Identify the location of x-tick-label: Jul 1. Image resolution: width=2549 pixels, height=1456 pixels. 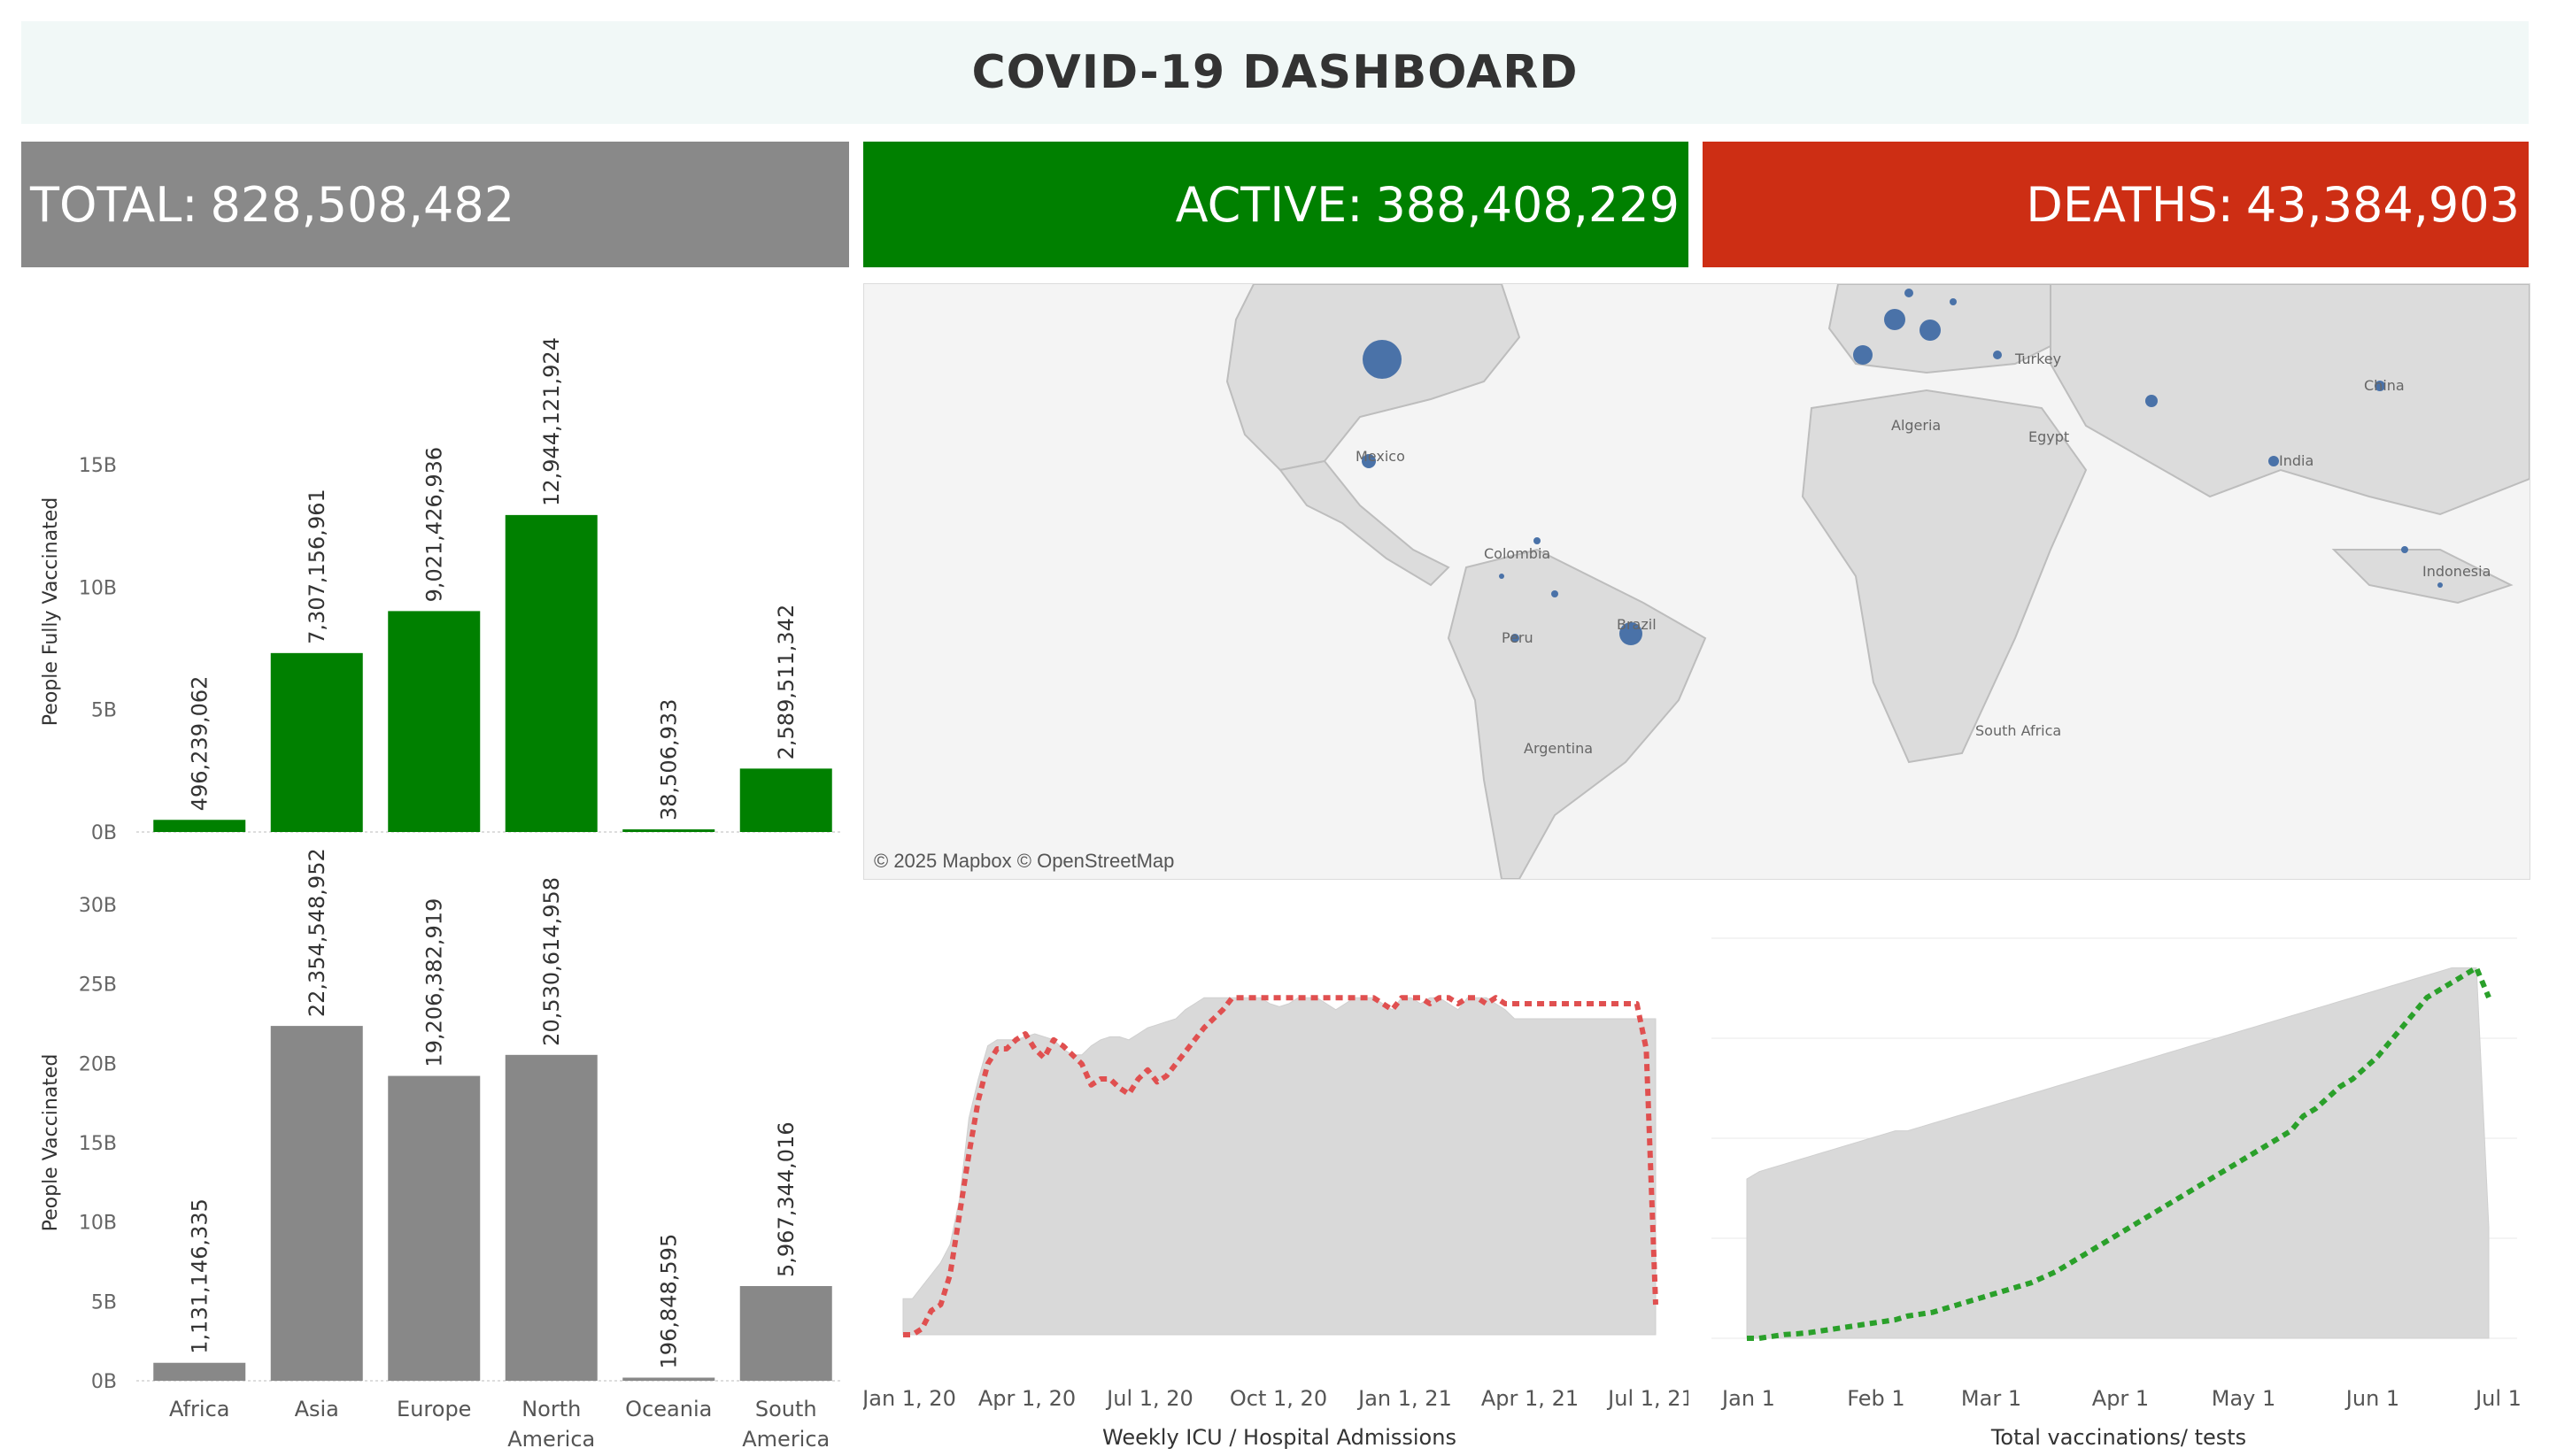
(2498, 1398).